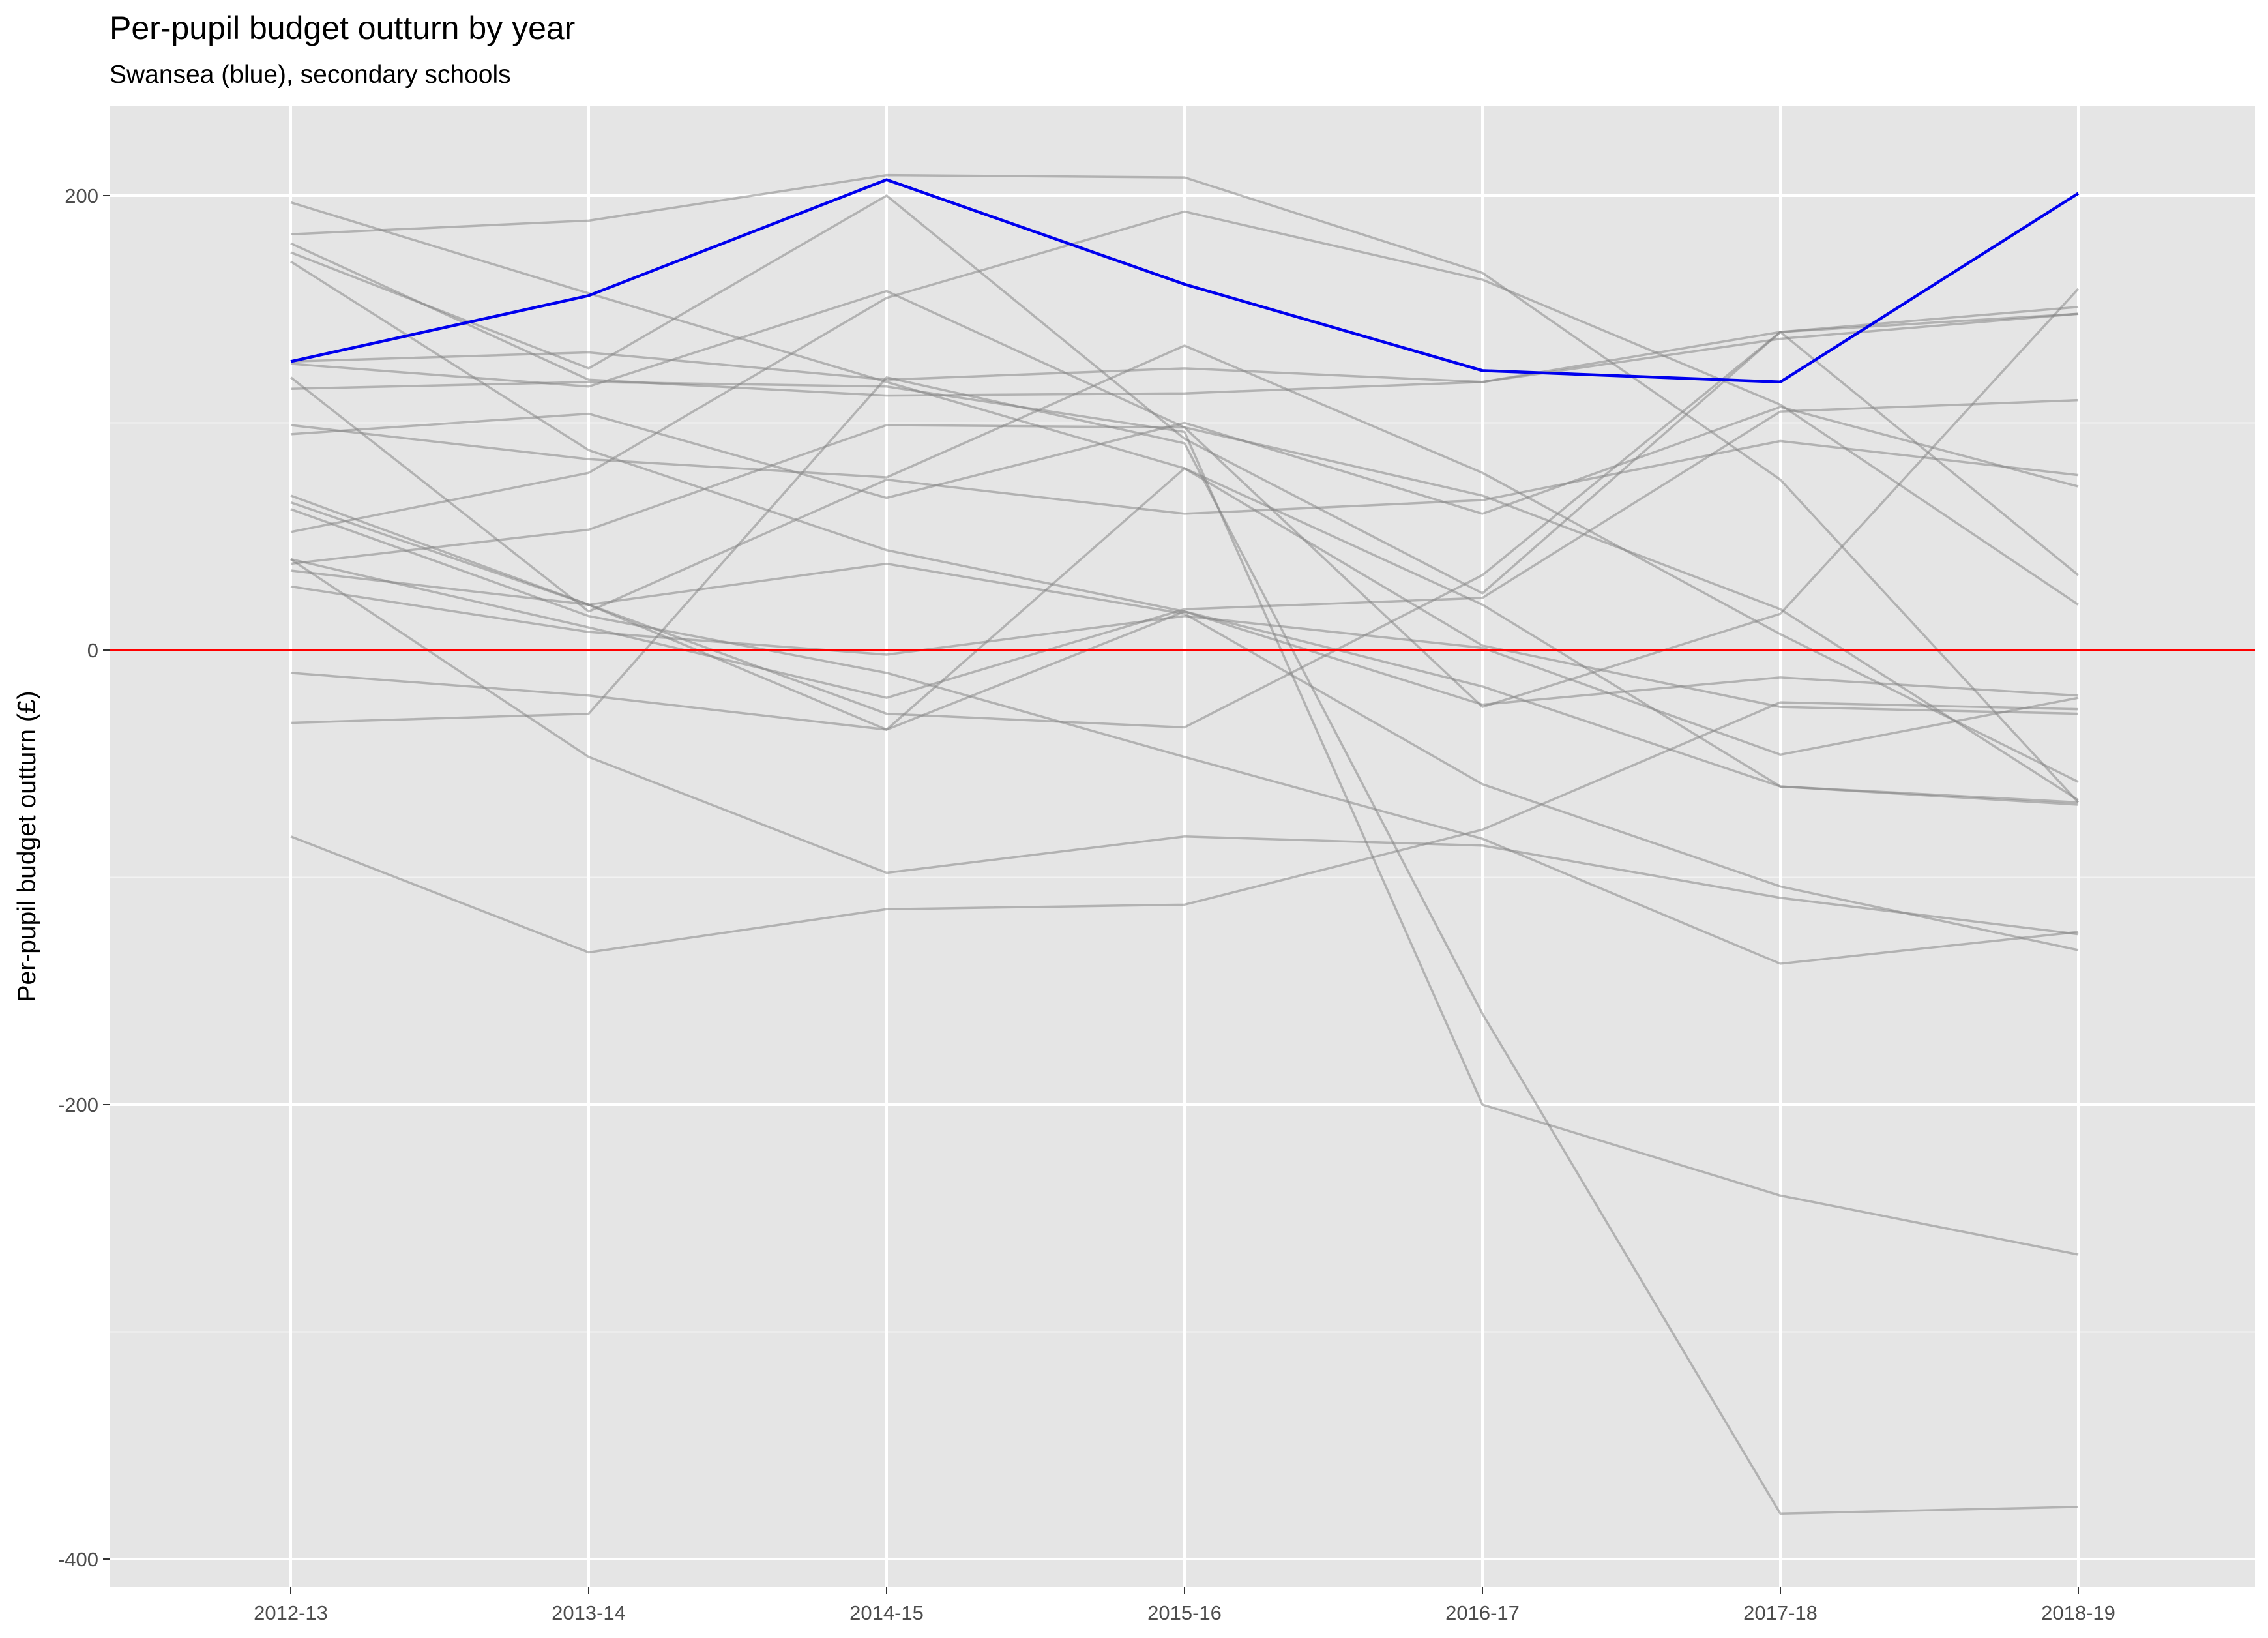  Describe the element at coordinates (92, 651) in the screenshot. I see `y-tick-label: 0` at that location.